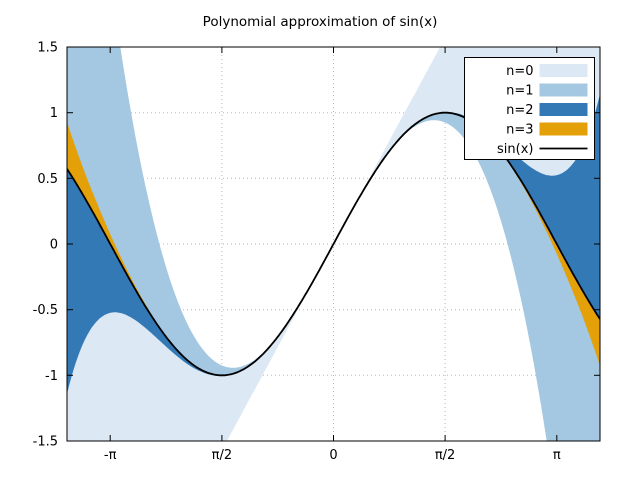 Image resolution: width=640 pixels, height=484 pixels. Describe the element at coordinates (54, 113) in the screenshot. I see `y-tick-label: 1` at that location.